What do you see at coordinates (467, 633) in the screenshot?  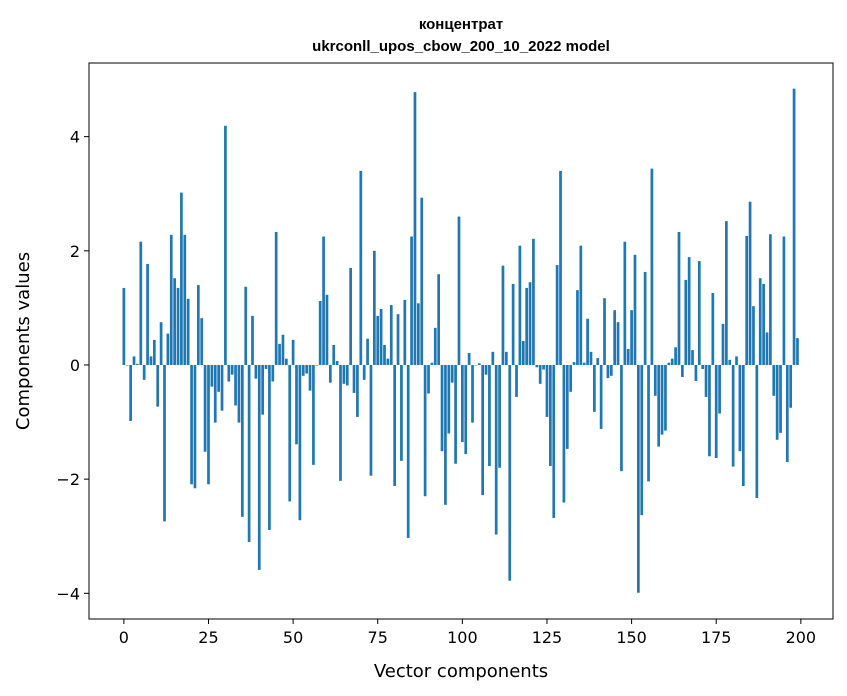 I see `x-axis-ticks: 0 25 50 75 100 125 150 175 200` at bounding box center [467, 633].